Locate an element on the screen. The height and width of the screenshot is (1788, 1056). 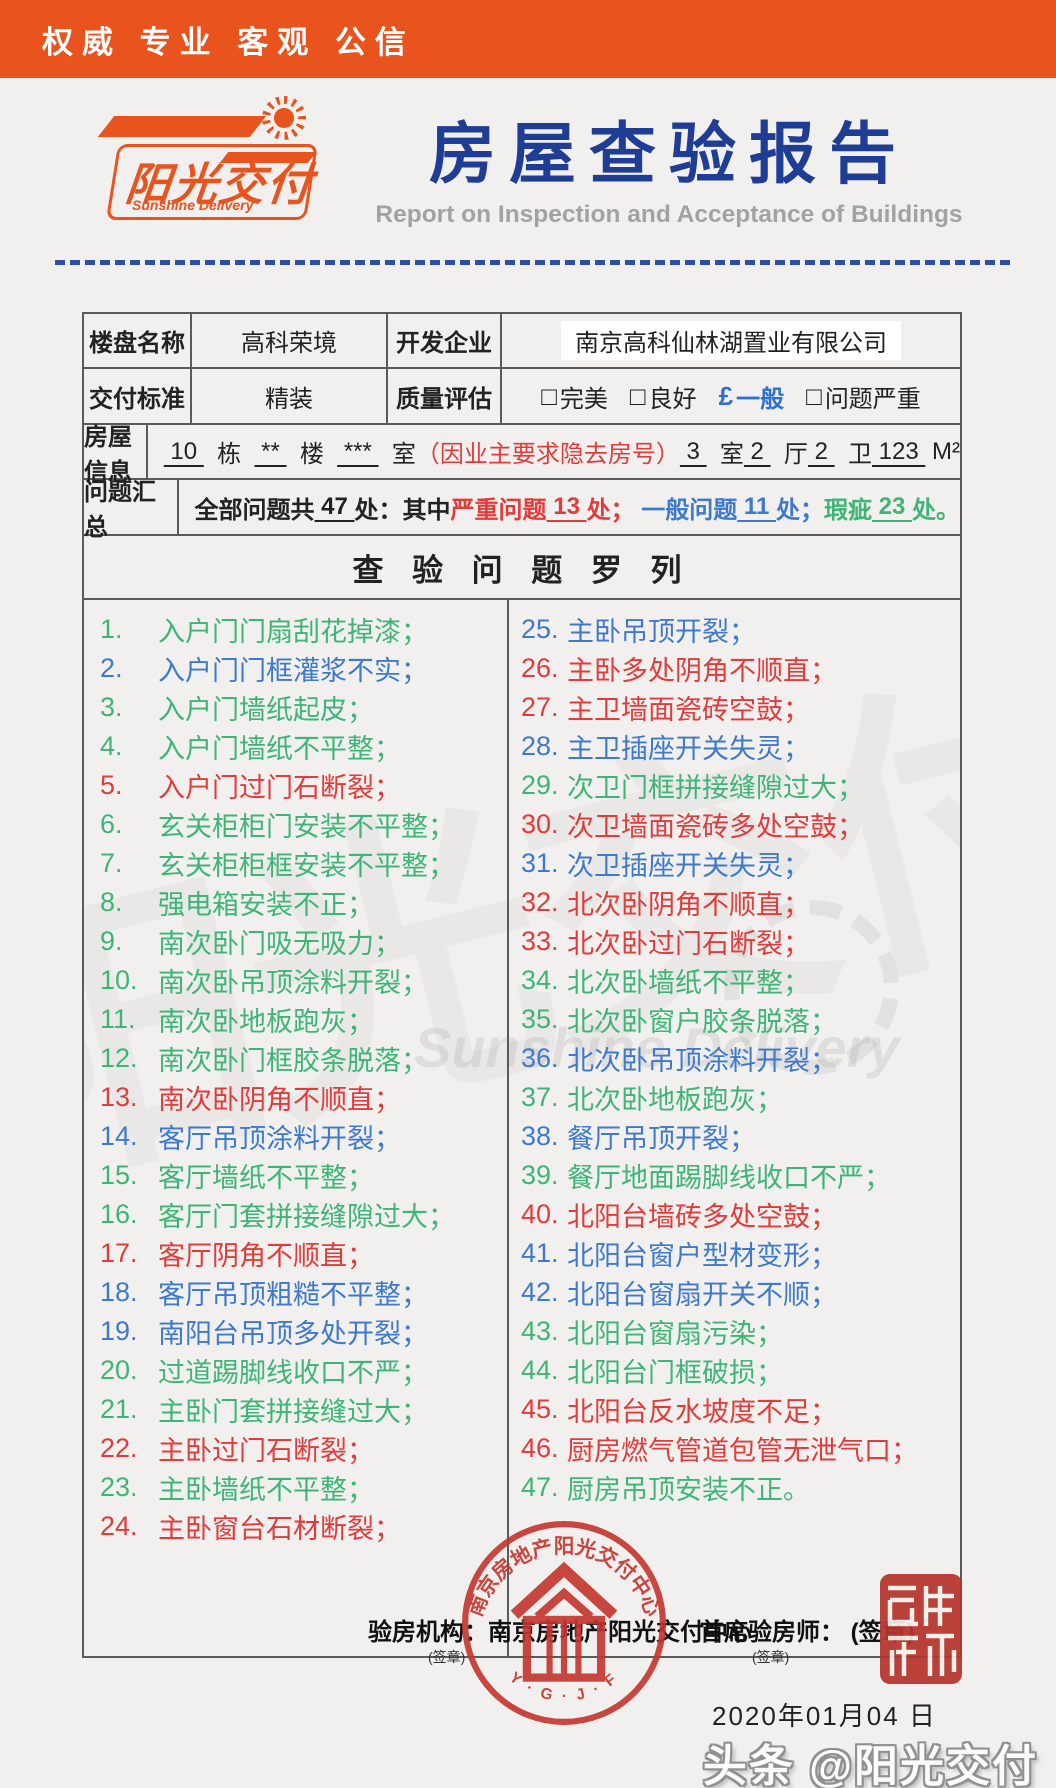
agency-seal-note: (签章) is located at coordinates (447, 1657).